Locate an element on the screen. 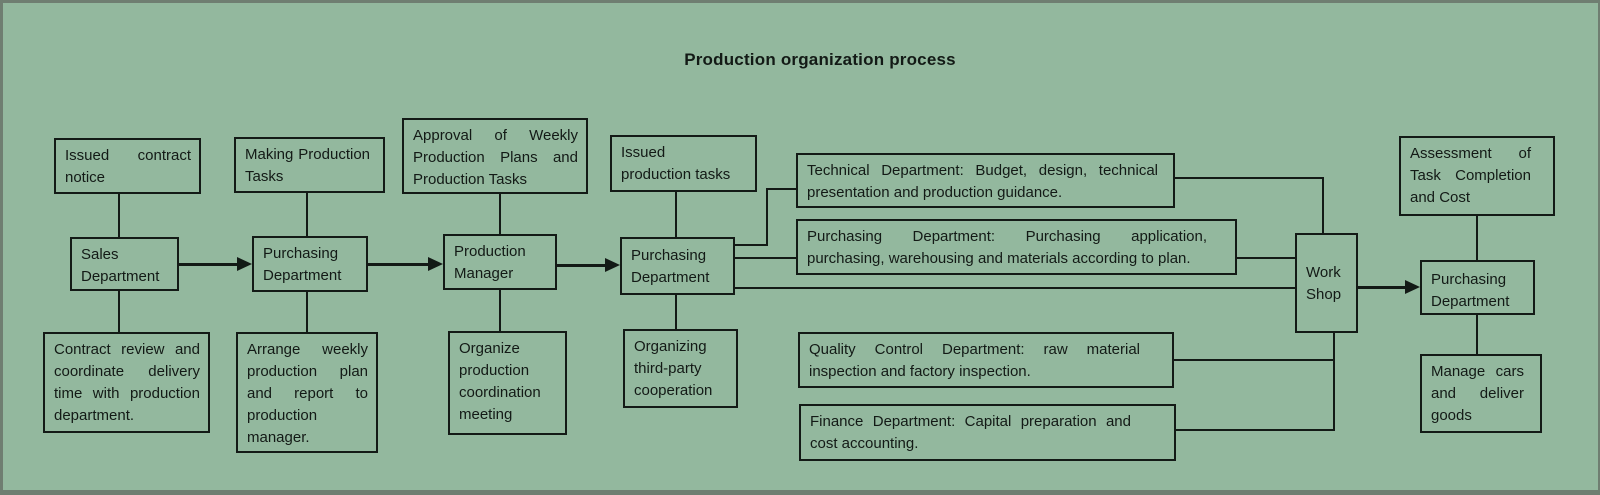  work-shop-label: Work Shop is located at coordinates (1324, 283).